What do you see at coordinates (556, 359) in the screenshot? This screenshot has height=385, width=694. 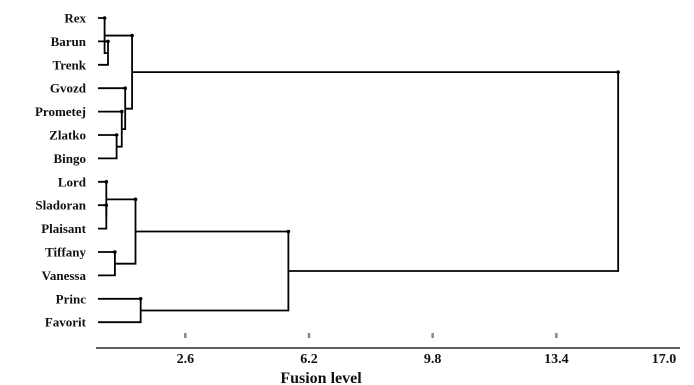 I see `x-tick-label: 13.4` at bounding box center [556, 359].